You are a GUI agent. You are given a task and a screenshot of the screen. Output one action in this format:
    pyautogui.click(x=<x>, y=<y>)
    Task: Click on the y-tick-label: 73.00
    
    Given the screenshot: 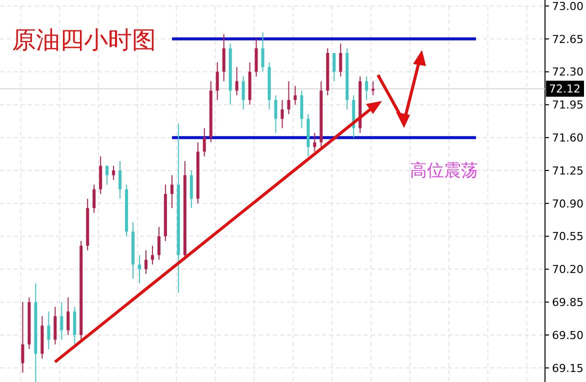 What is the action you would take?
    pyautogui.click(x=568, y=6)
    